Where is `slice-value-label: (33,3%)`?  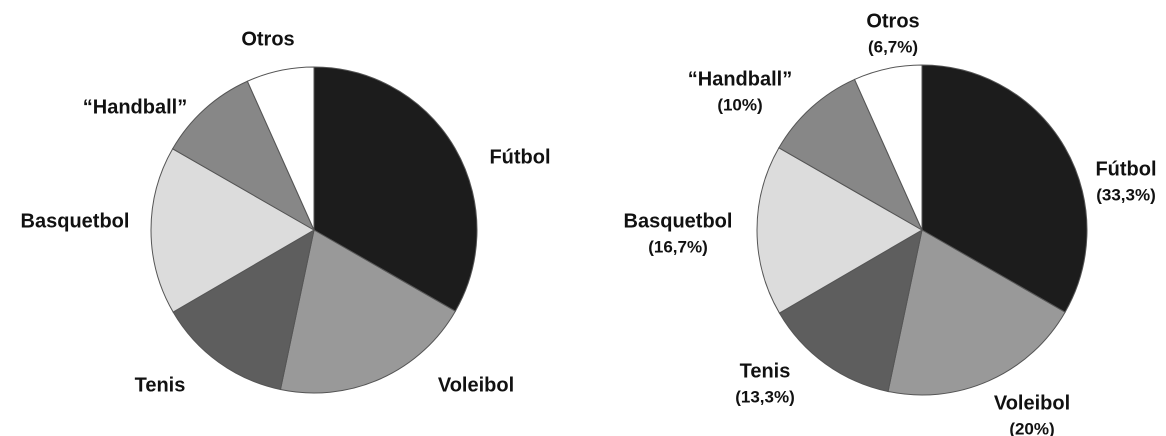 slice-value-label: (33,3%) is located at coordinates (1126, 194).